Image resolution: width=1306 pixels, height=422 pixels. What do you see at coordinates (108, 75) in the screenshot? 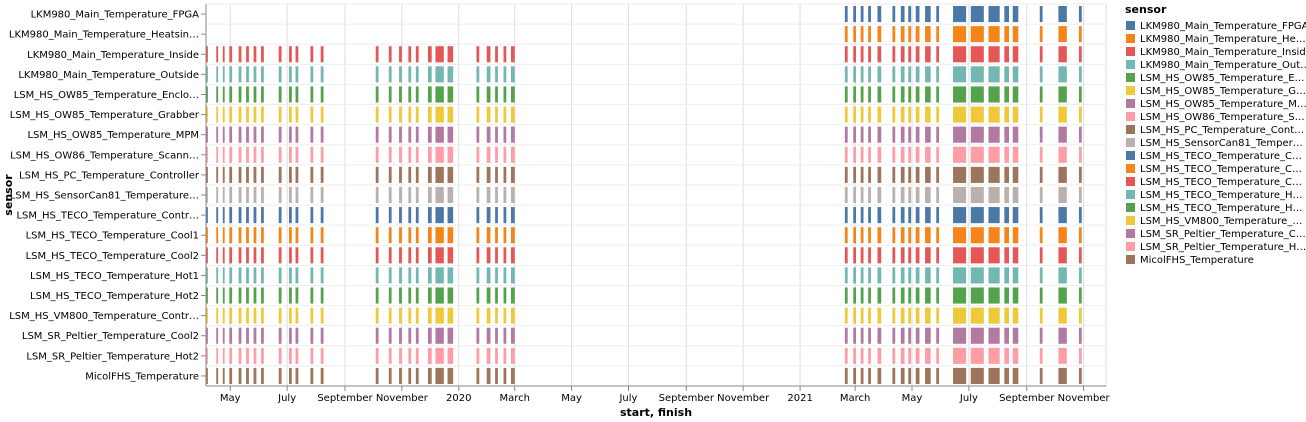
I see `y-tick-label: LKM980_Main_Temperature_Outside` at bounding box center [108, 75].